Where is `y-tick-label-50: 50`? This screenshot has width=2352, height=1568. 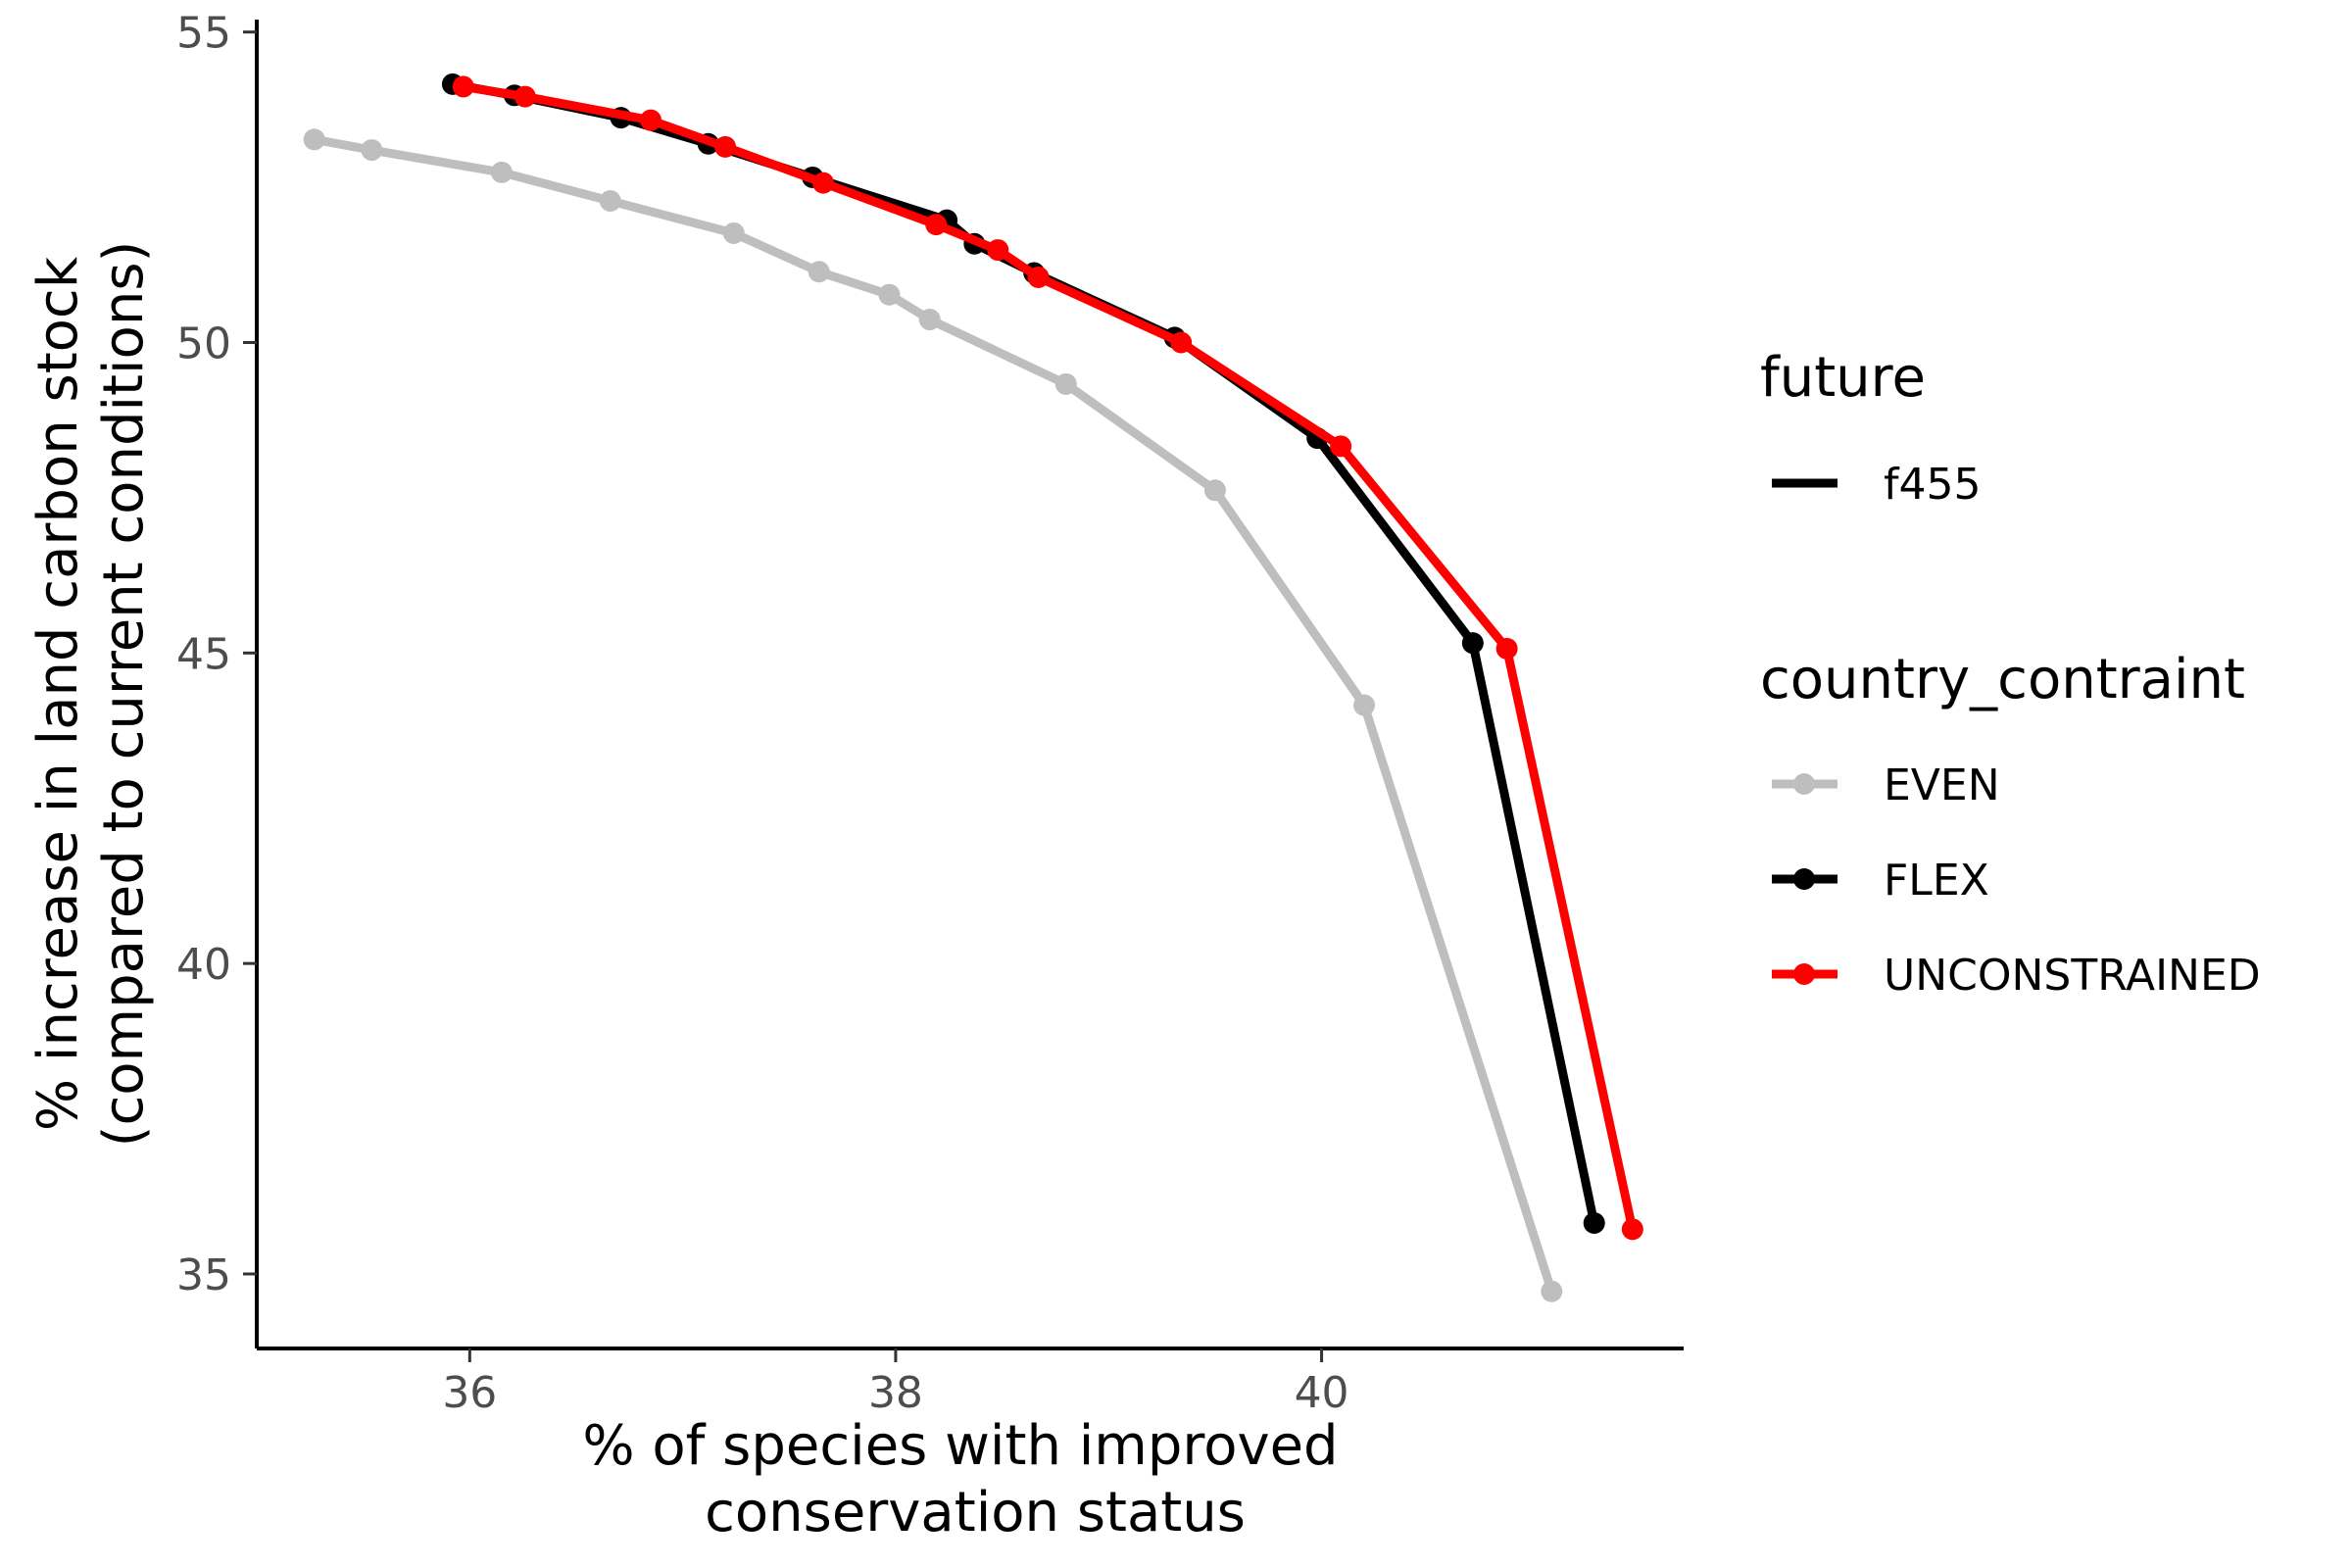
y-tick-label-50: 50 is located at coordinates (203, 343).